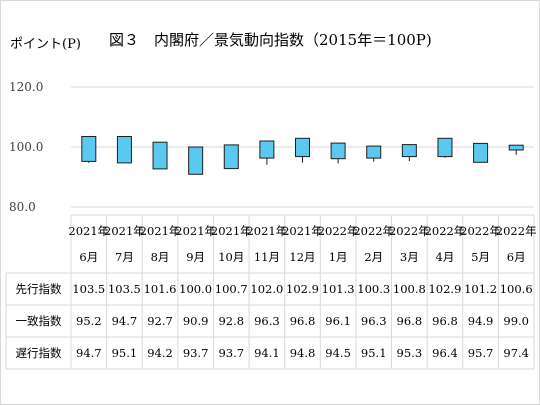 This screenshot has width=540, height=406. Describe the element at coordinates (445, 257) in the screenshot. I see `x-tick-month: 4月` at that location.